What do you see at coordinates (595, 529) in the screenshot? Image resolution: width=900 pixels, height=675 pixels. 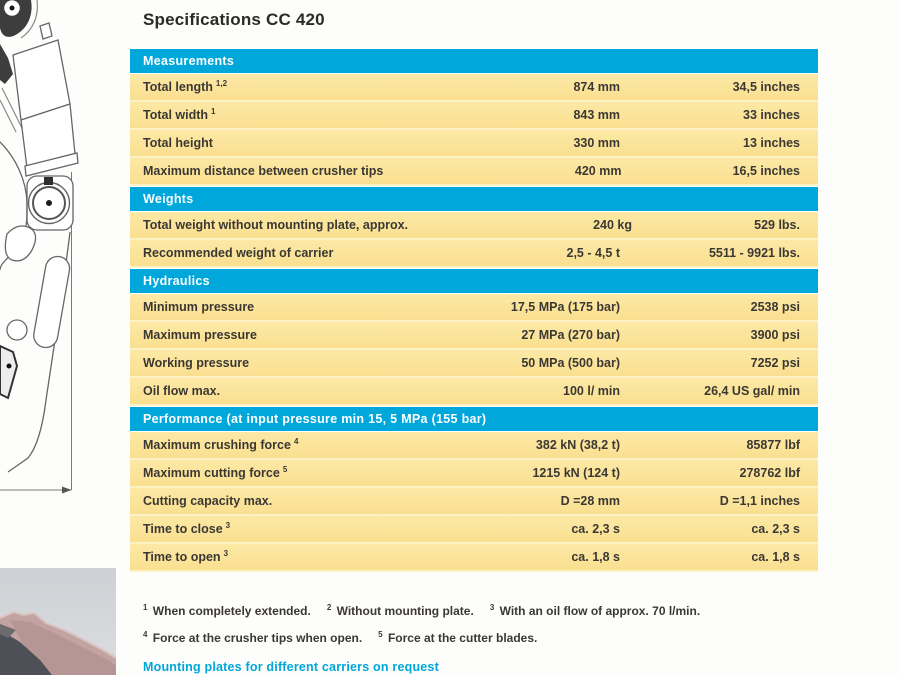 I see `row-metric-value: ca. 2,3 s` at bounding box center [595, 529].